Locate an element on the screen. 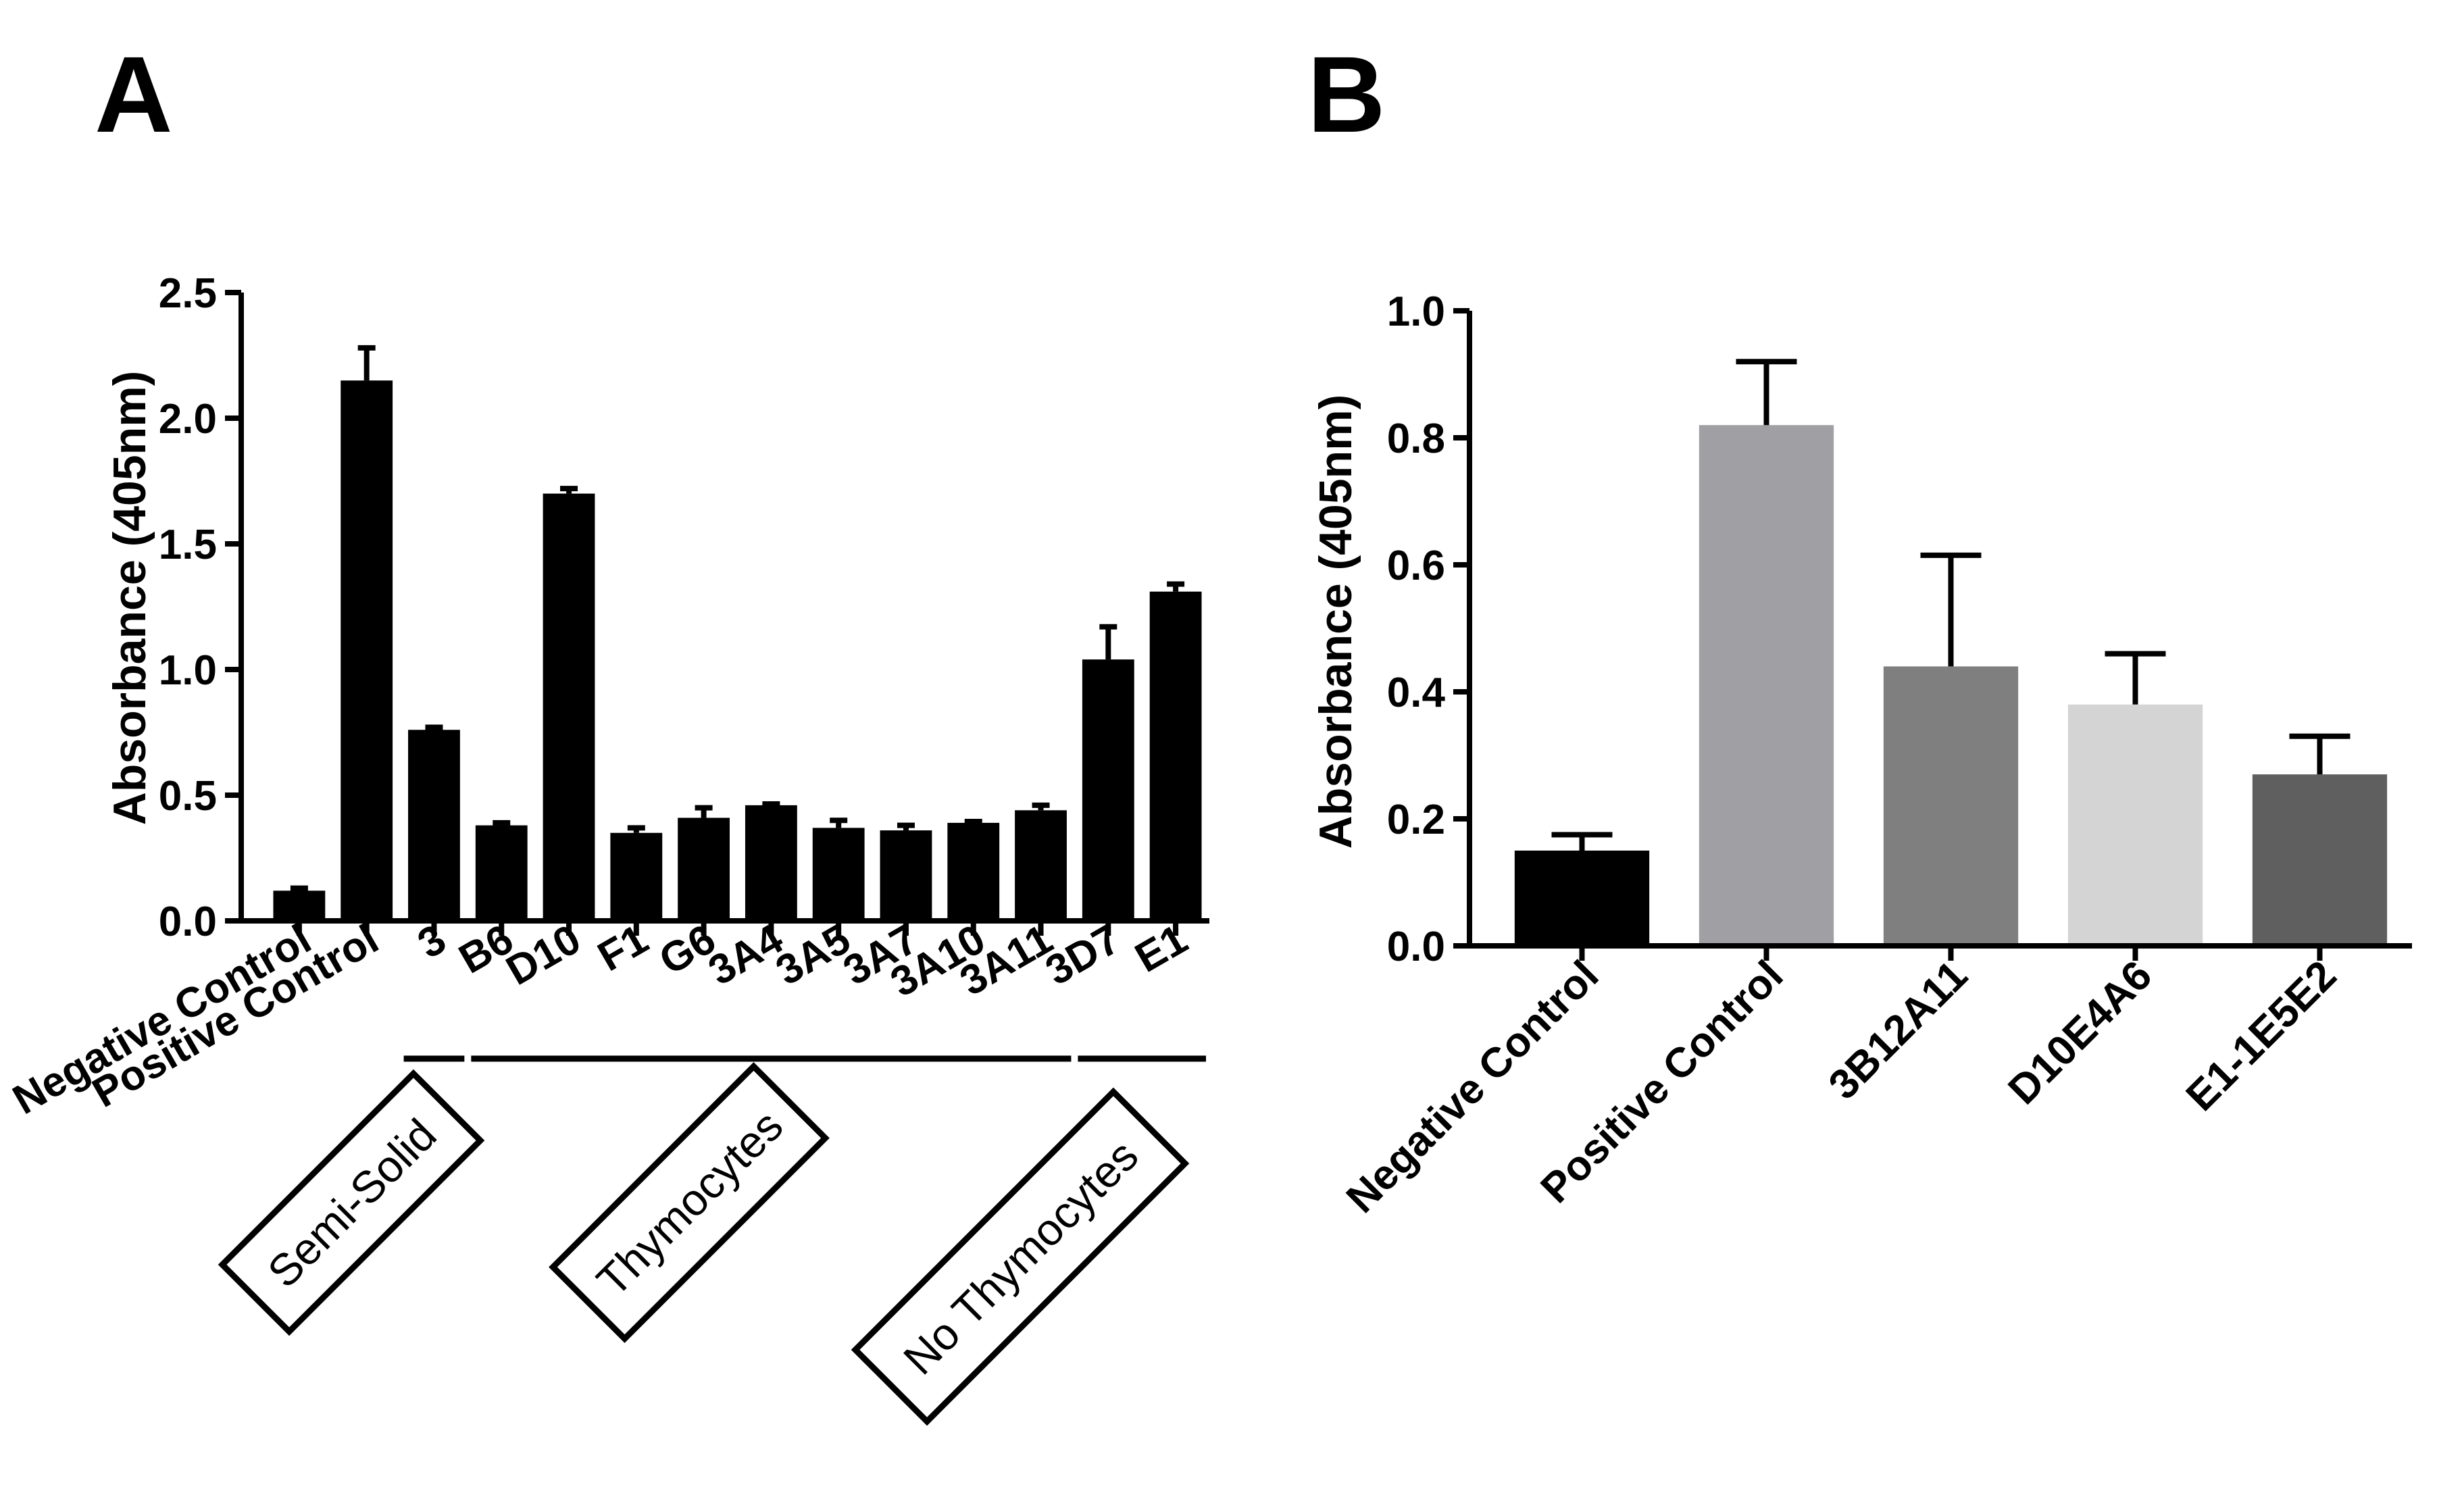 This screenshot has width=2464, height=1487. panel-b-category-label: D10E4A6 is located at coordinates (2080, 1032).